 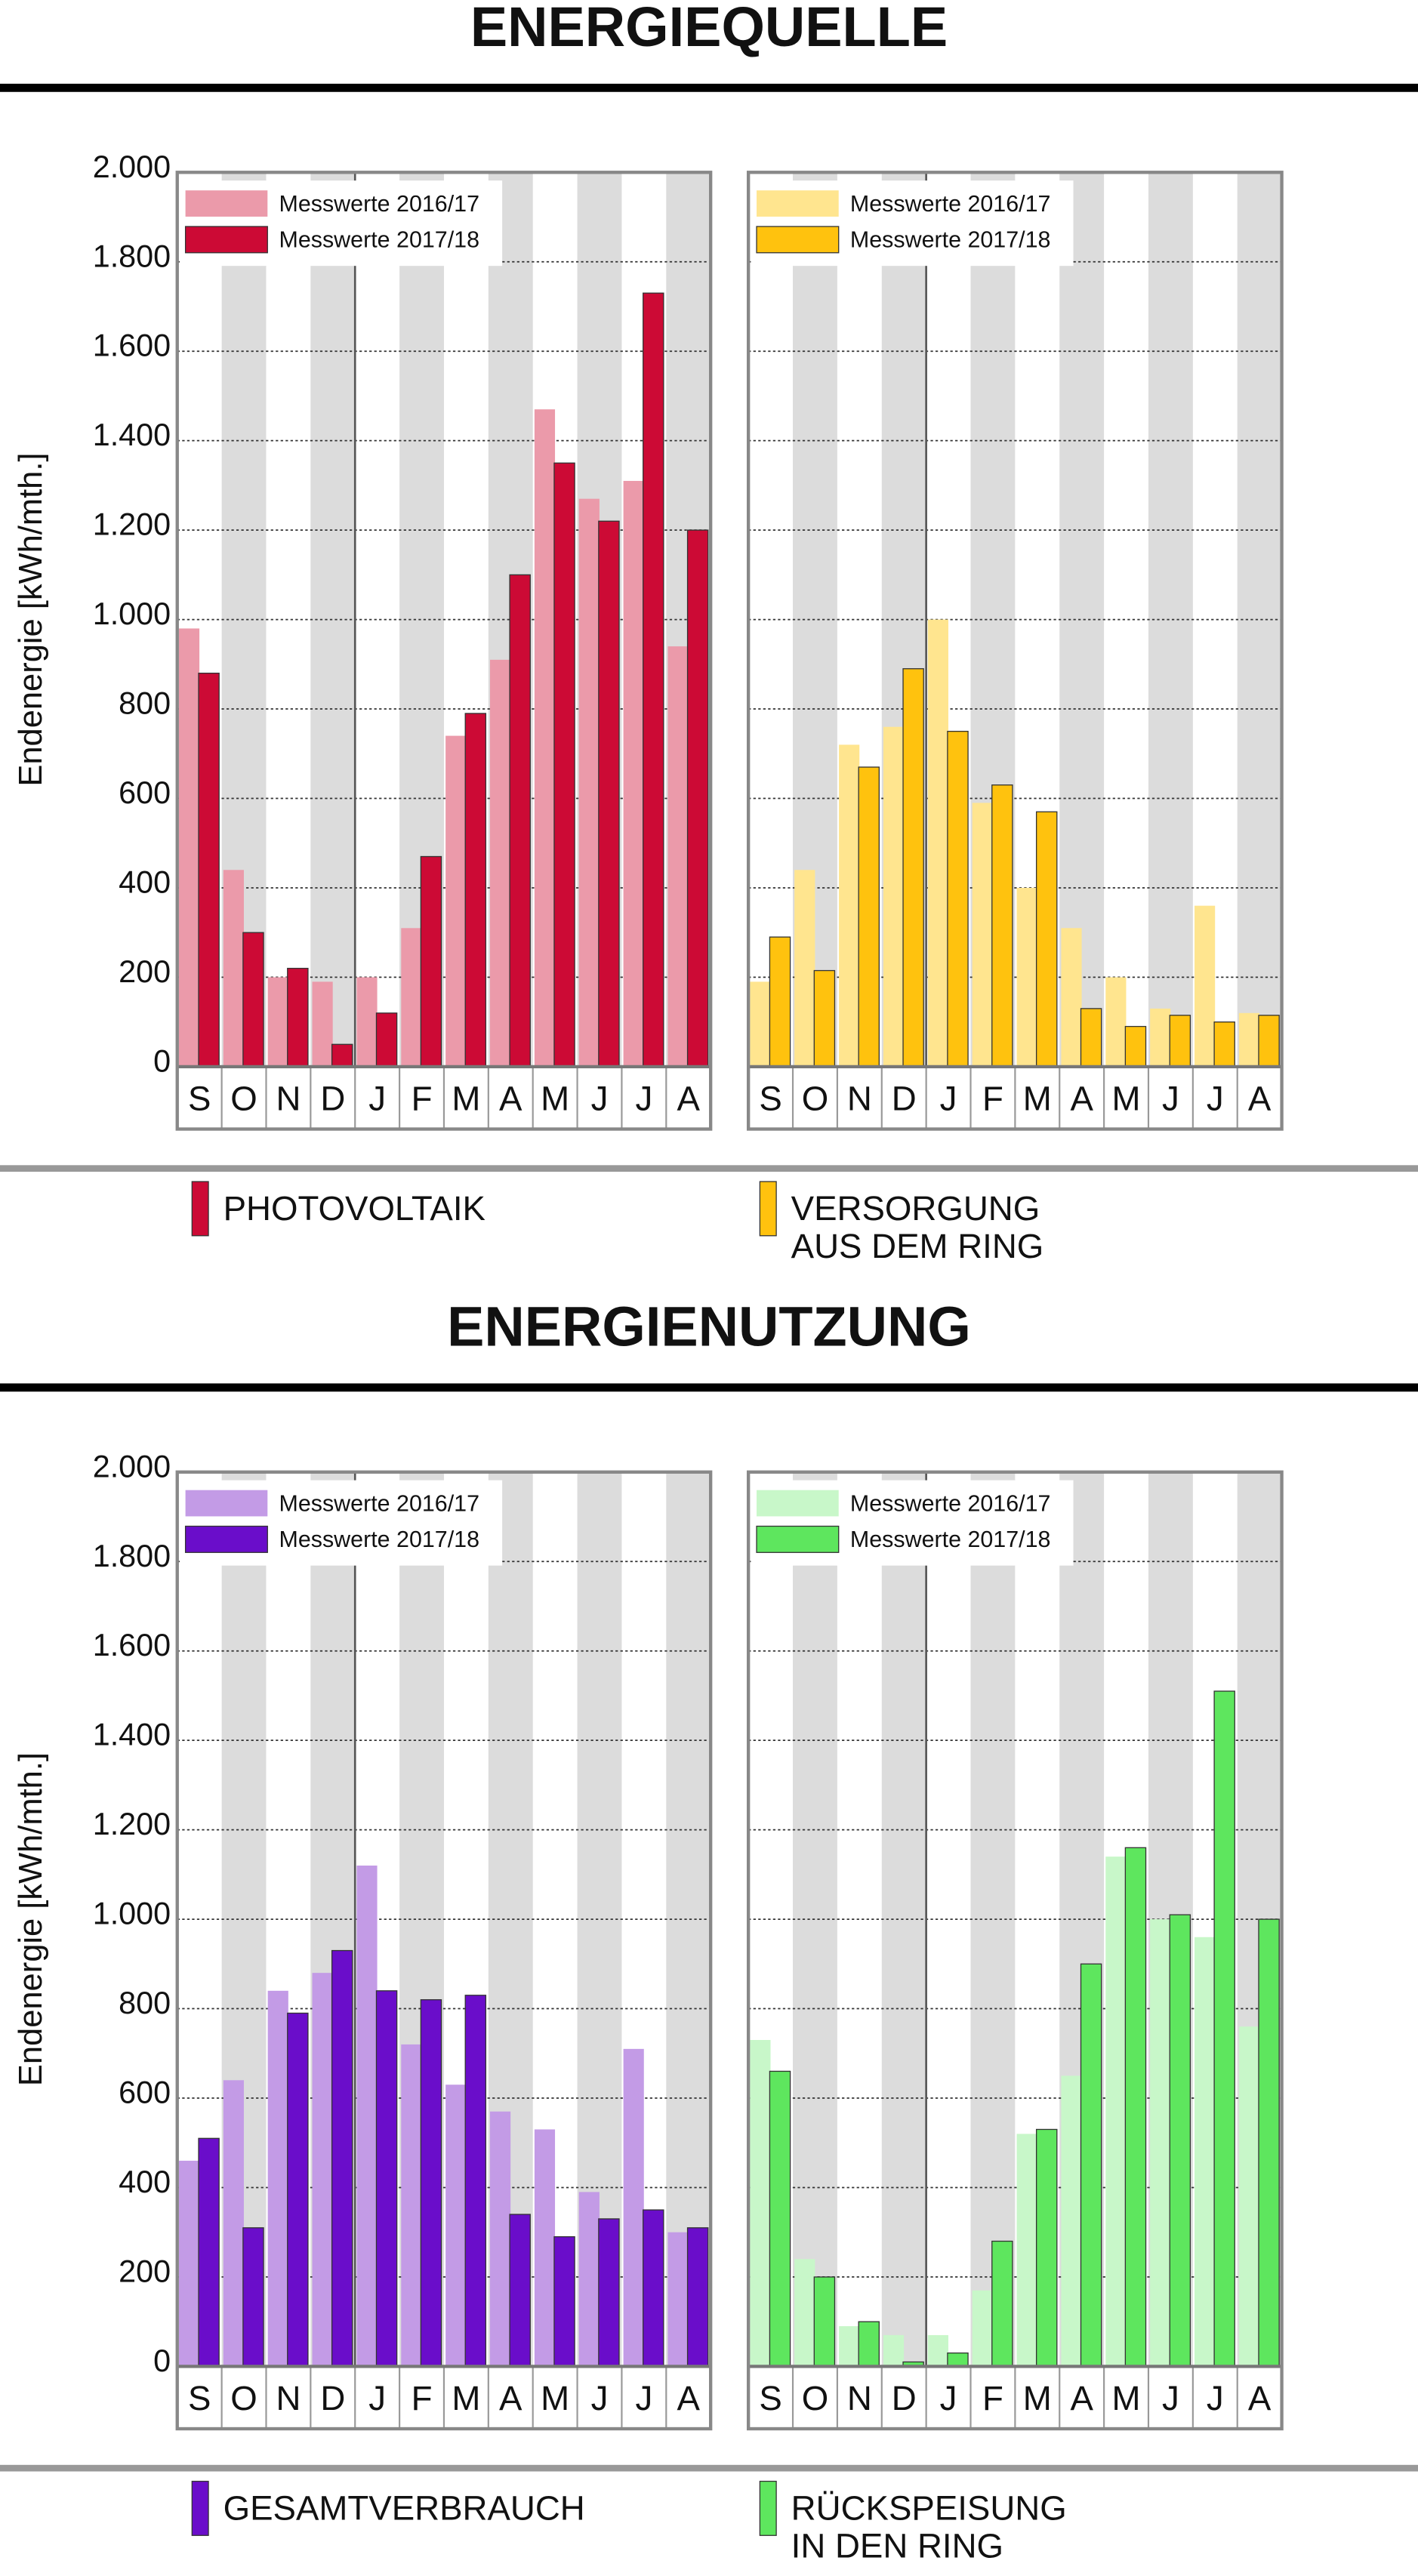 What do you see at coordinates (132, 1645) in the screenshot?
I see `y-tick-label: 1.600` at bounding box center [132, 1645].